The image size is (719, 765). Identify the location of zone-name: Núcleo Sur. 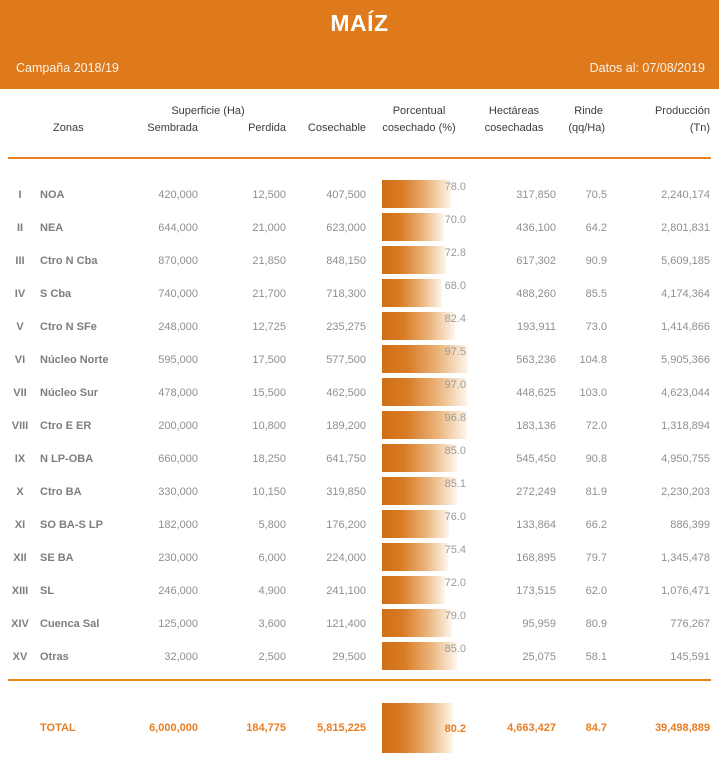
(69, 392).